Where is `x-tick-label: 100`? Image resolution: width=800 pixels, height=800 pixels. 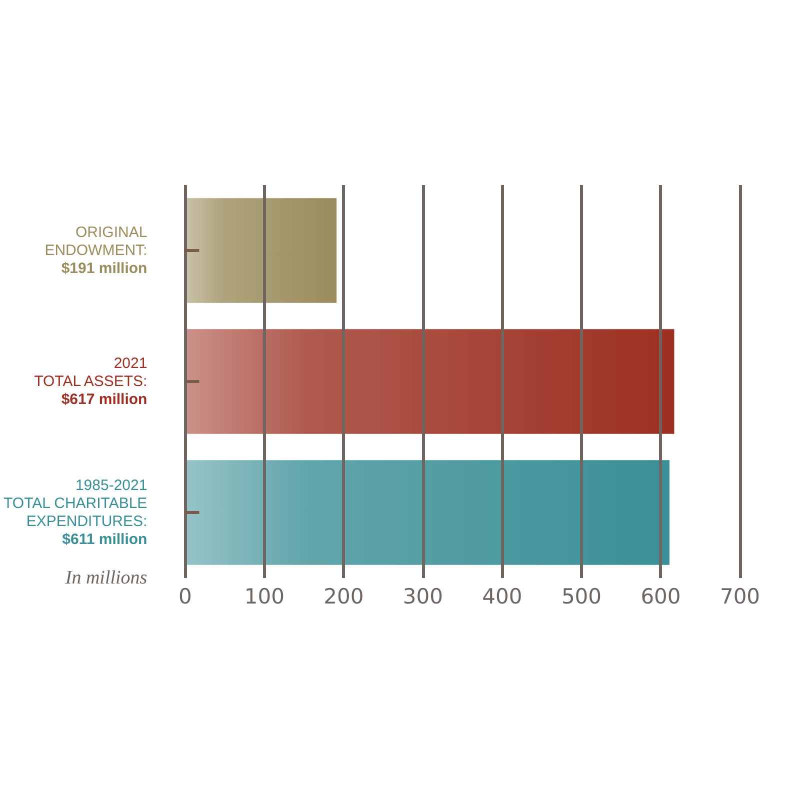 x-tick-label: 100 is located at coordinates (264, 596).